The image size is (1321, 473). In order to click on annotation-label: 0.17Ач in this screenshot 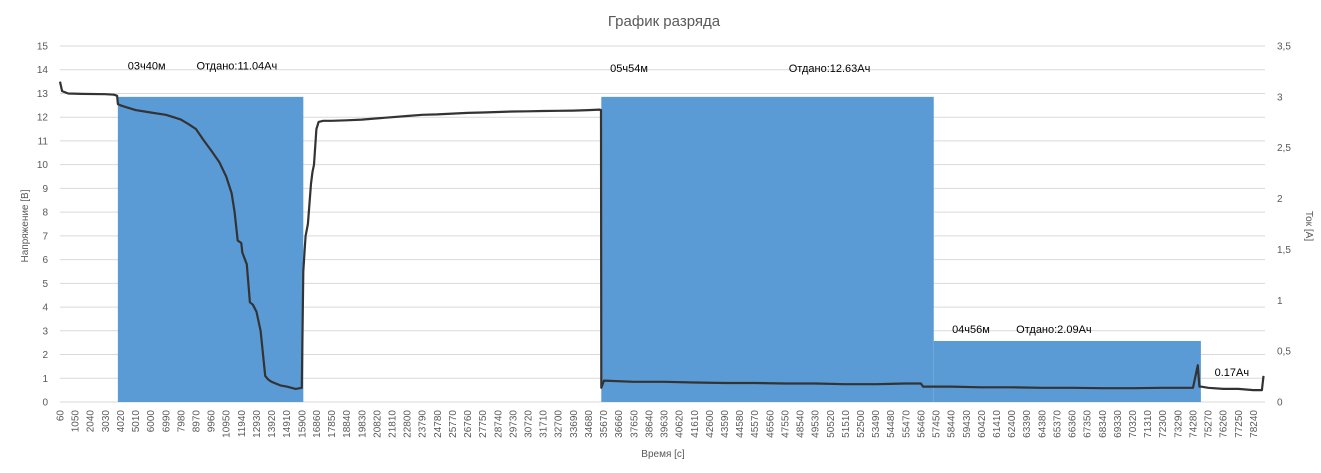, I will do `click(1232, 373)`.